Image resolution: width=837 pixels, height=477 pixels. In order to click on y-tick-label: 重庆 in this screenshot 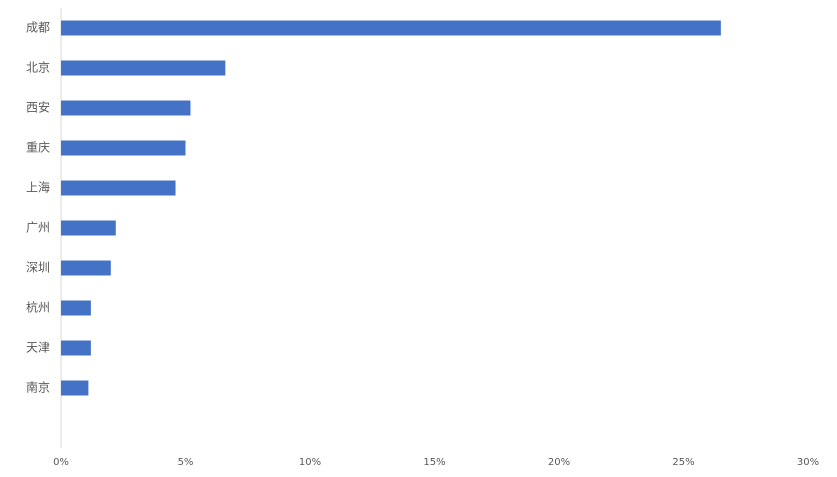, I will do `click(38, 148)`.